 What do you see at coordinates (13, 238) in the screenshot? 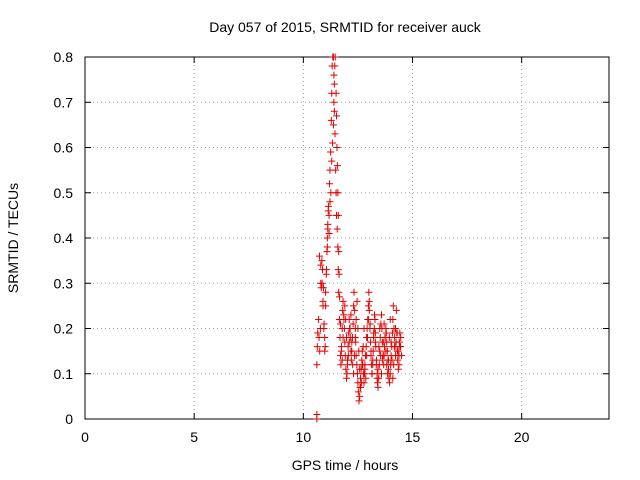
I see `y-axis-label: SRMTID / TECUs` at bounding box center [13, 238].